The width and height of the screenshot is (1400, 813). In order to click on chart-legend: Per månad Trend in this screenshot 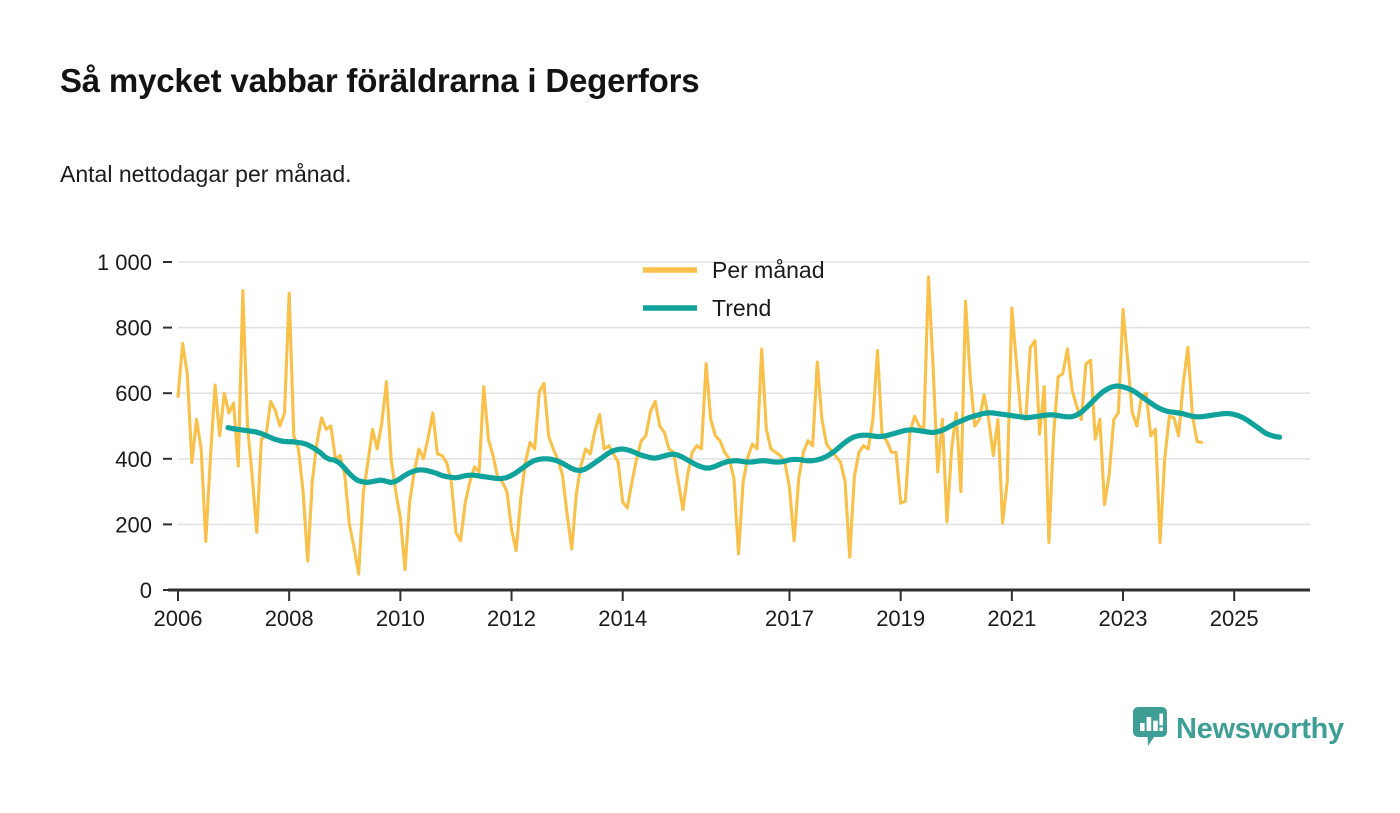, I will do `click(734, 289)`.